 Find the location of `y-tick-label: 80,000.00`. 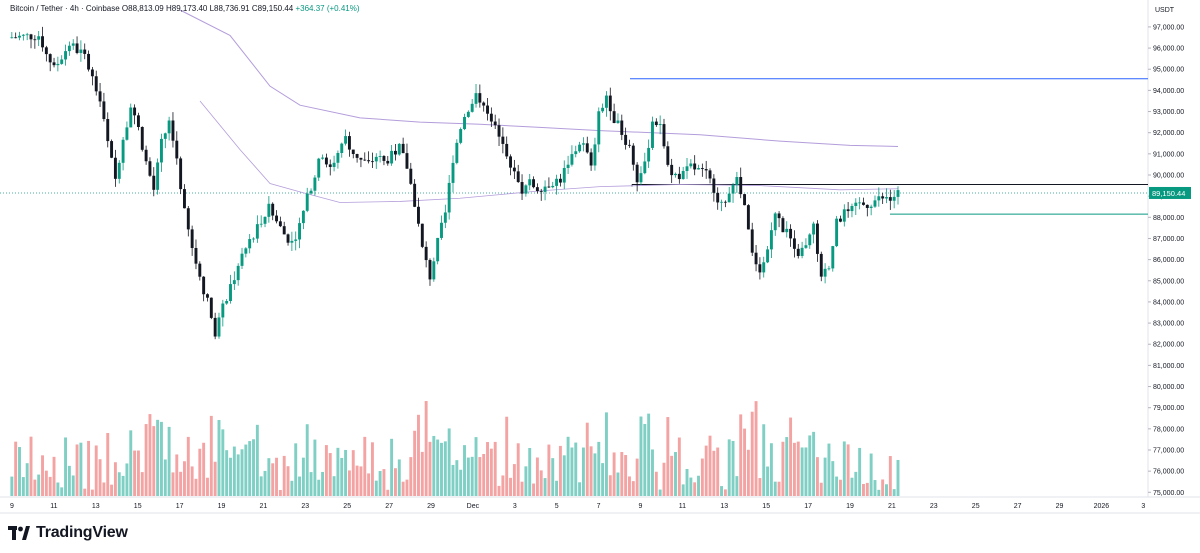

y-tick-label: 80,000.00 is located at coordinates (1168, 387).